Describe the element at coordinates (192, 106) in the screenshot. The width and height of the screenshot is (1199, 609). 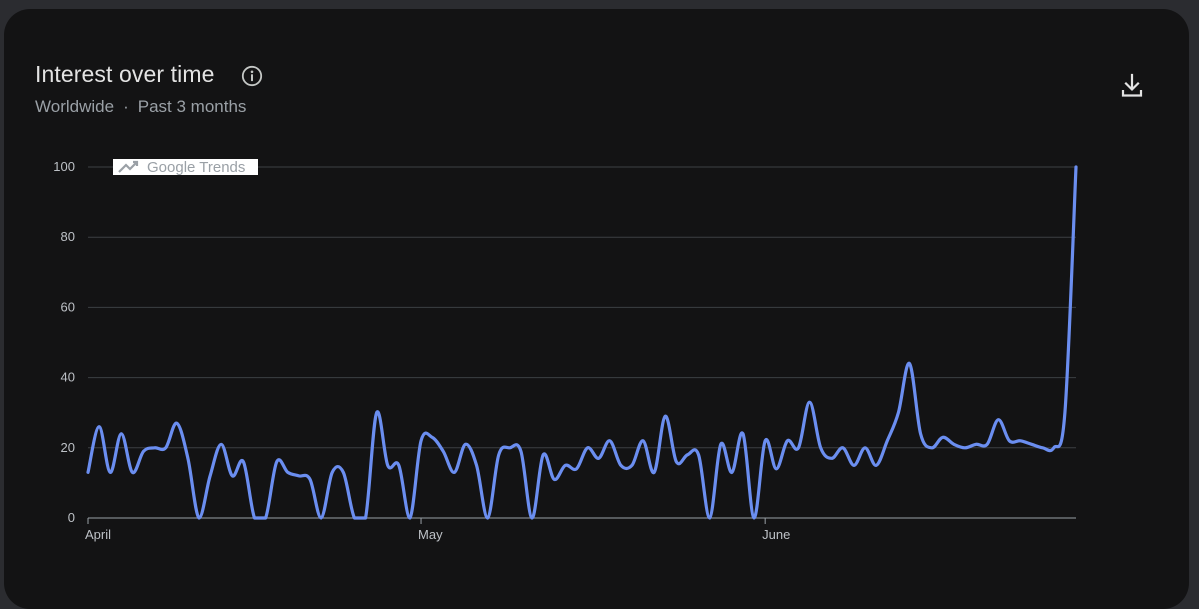
I see `period-label: Past 3 months` at that location.